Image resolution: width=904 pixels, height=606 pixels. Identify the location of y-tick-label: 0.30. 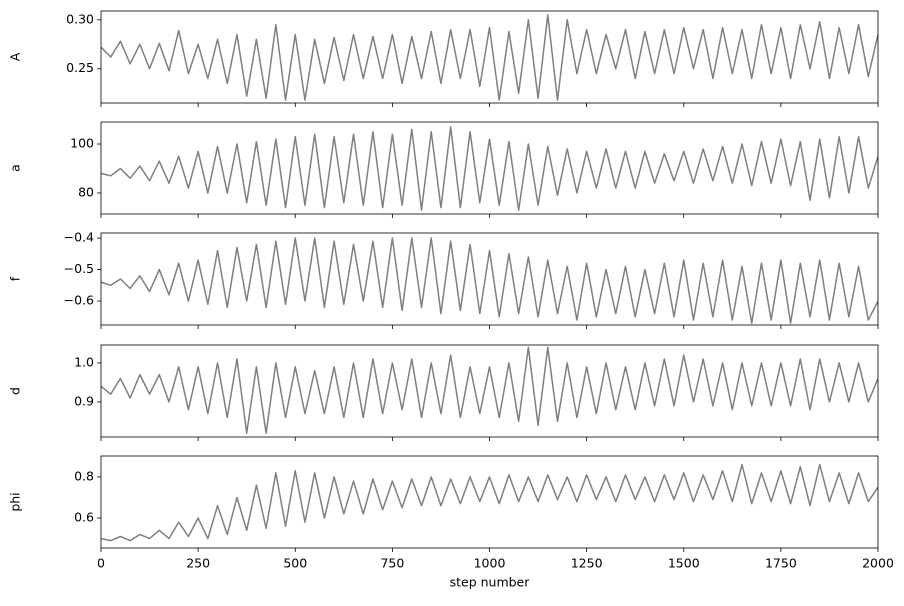
(80, 18).